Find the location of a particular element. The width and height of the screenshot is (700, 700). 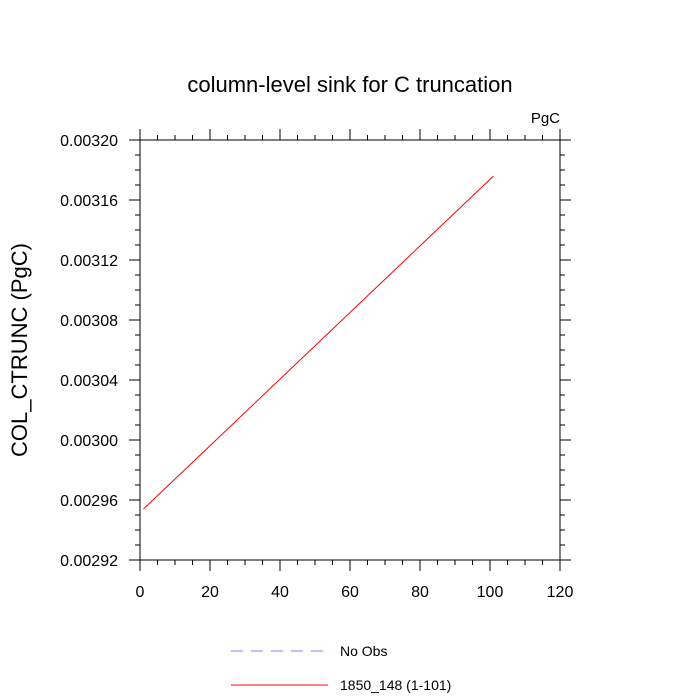

y-tick-label: 0.00316 is located at coordinates (89, 201).